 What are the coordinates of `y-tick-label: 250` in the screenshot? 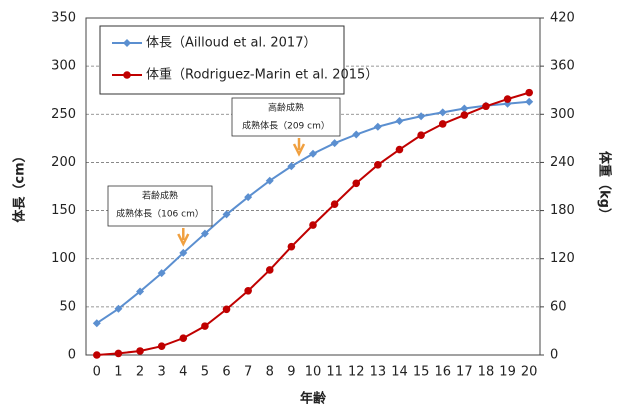 It's located at (63, 114).